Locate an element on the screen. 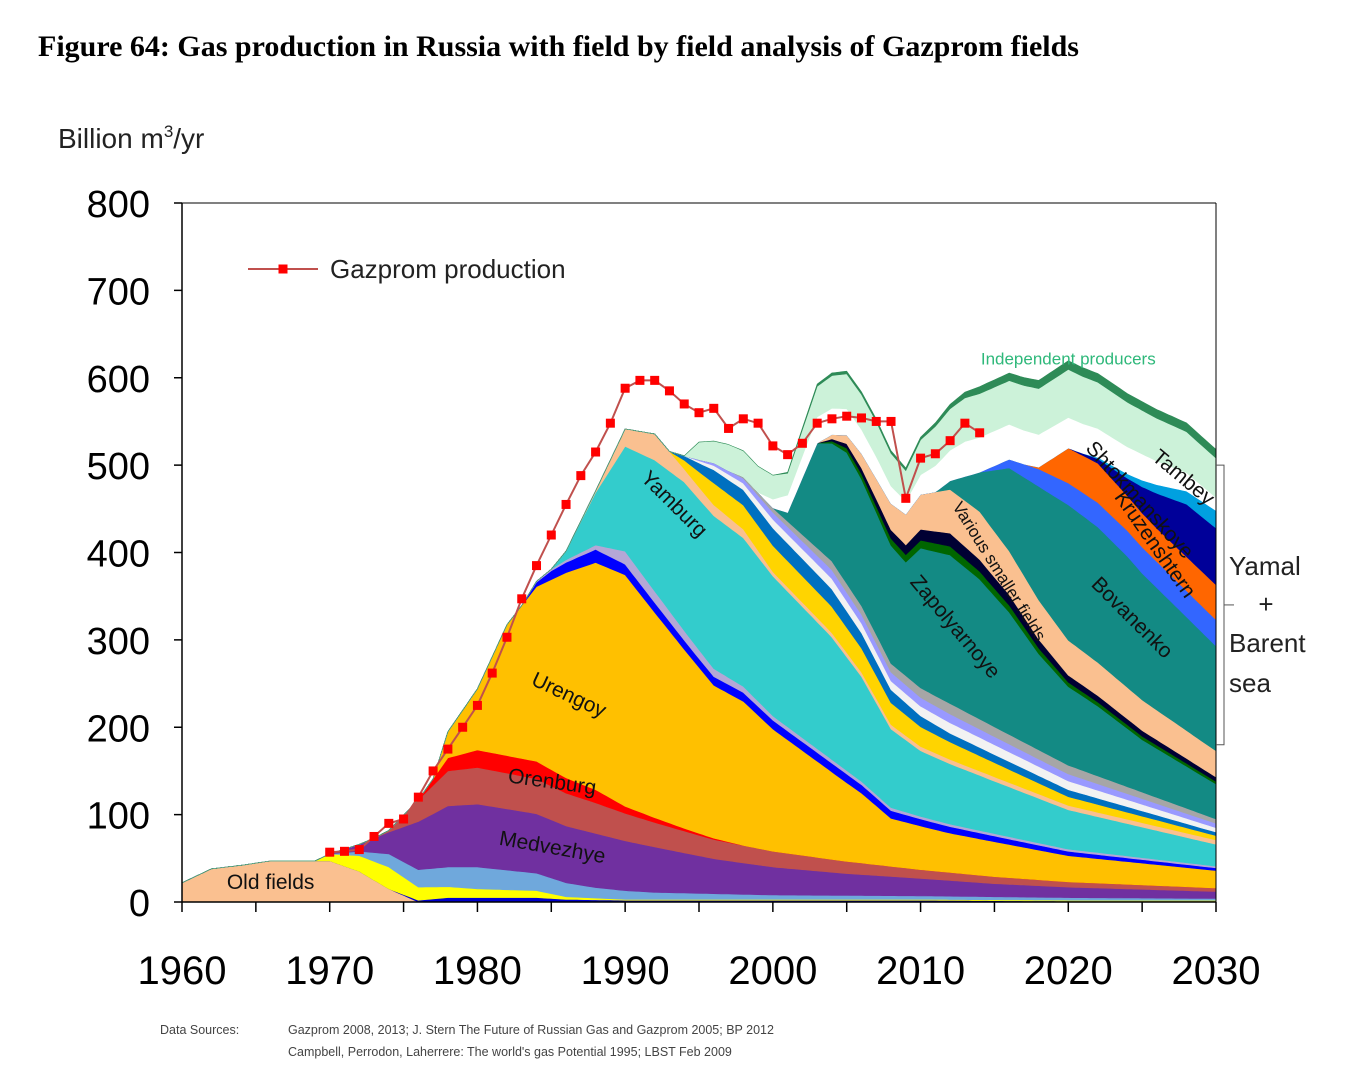  y-tick-label: 200 is located at coordinates (118, 729).